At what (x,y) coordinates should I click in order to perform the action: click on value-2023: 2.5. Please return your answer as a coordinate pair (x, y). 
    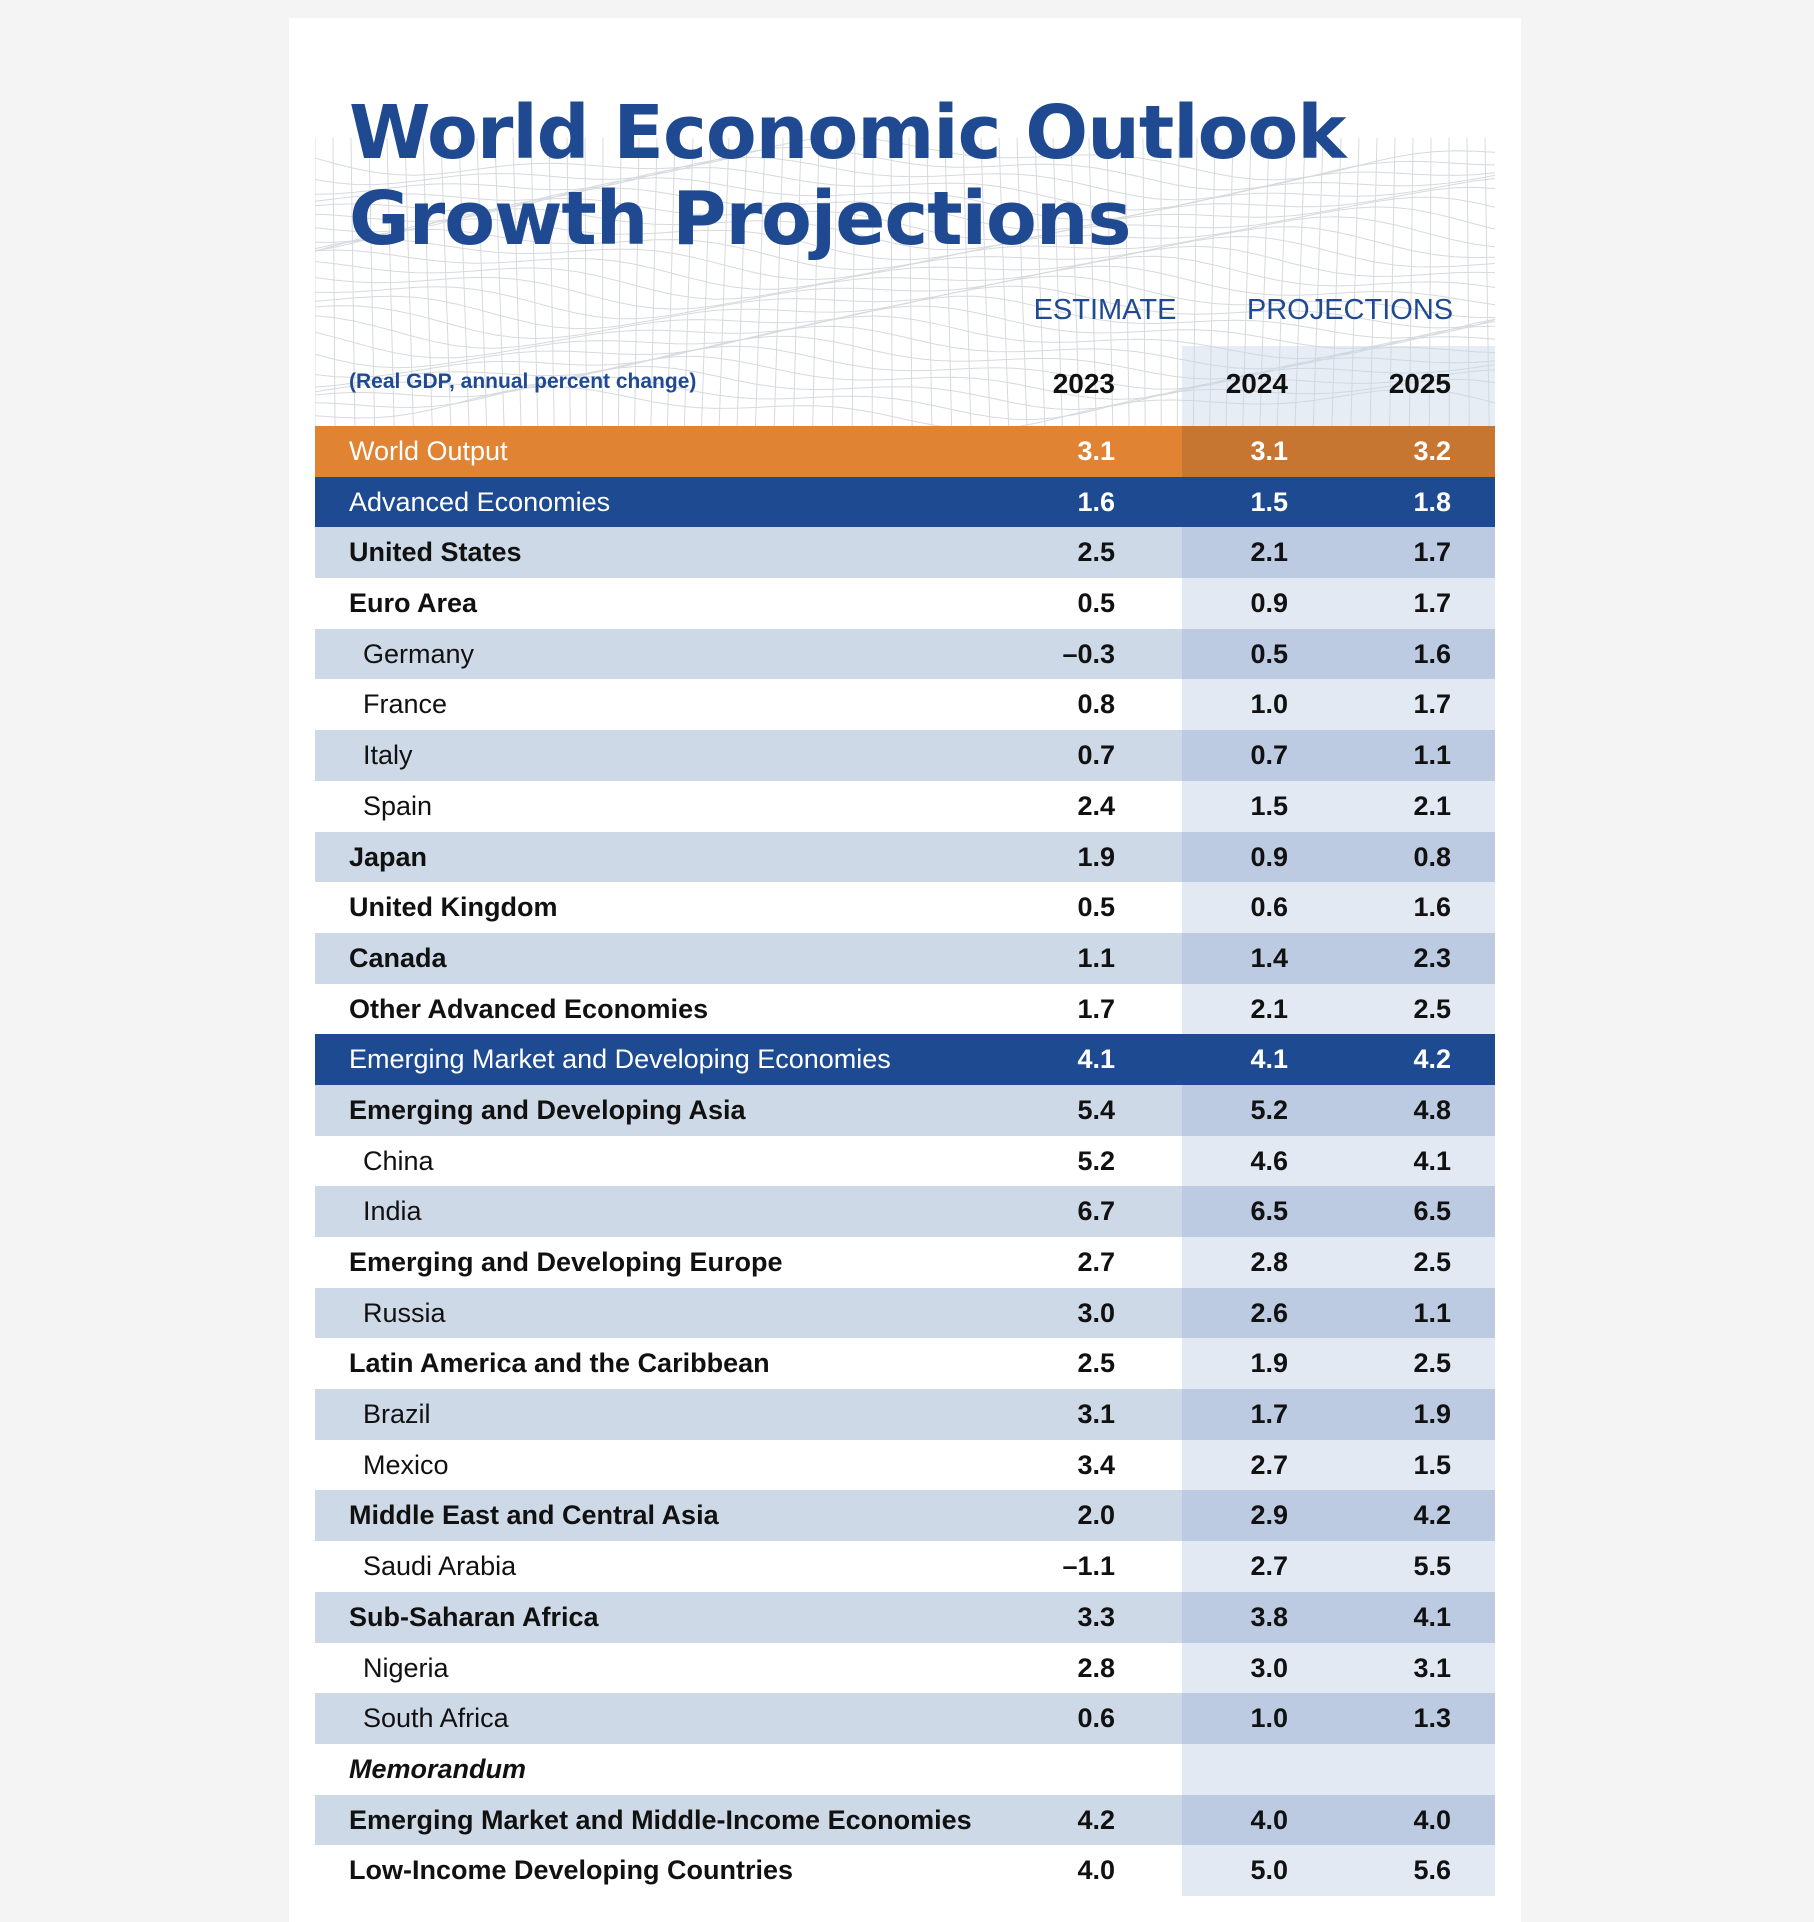
    Looking at the image, I should click on (1096, 552).